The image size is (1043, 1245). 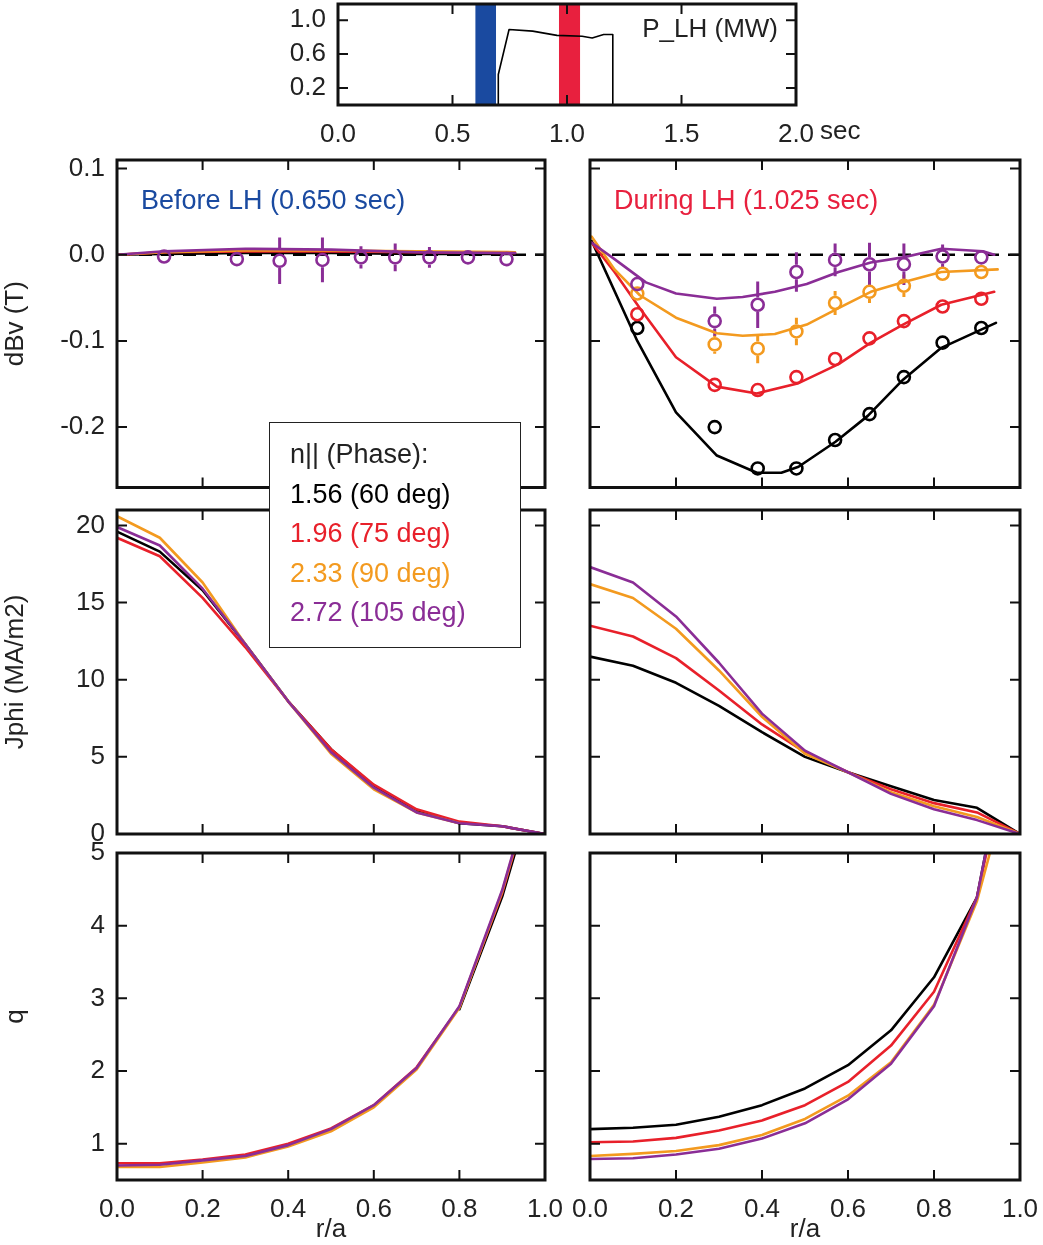 What do you see at coordinates (90, 677) in the screenshot?
I see `y-tick-label: 10` at bounding box center [90, 677].